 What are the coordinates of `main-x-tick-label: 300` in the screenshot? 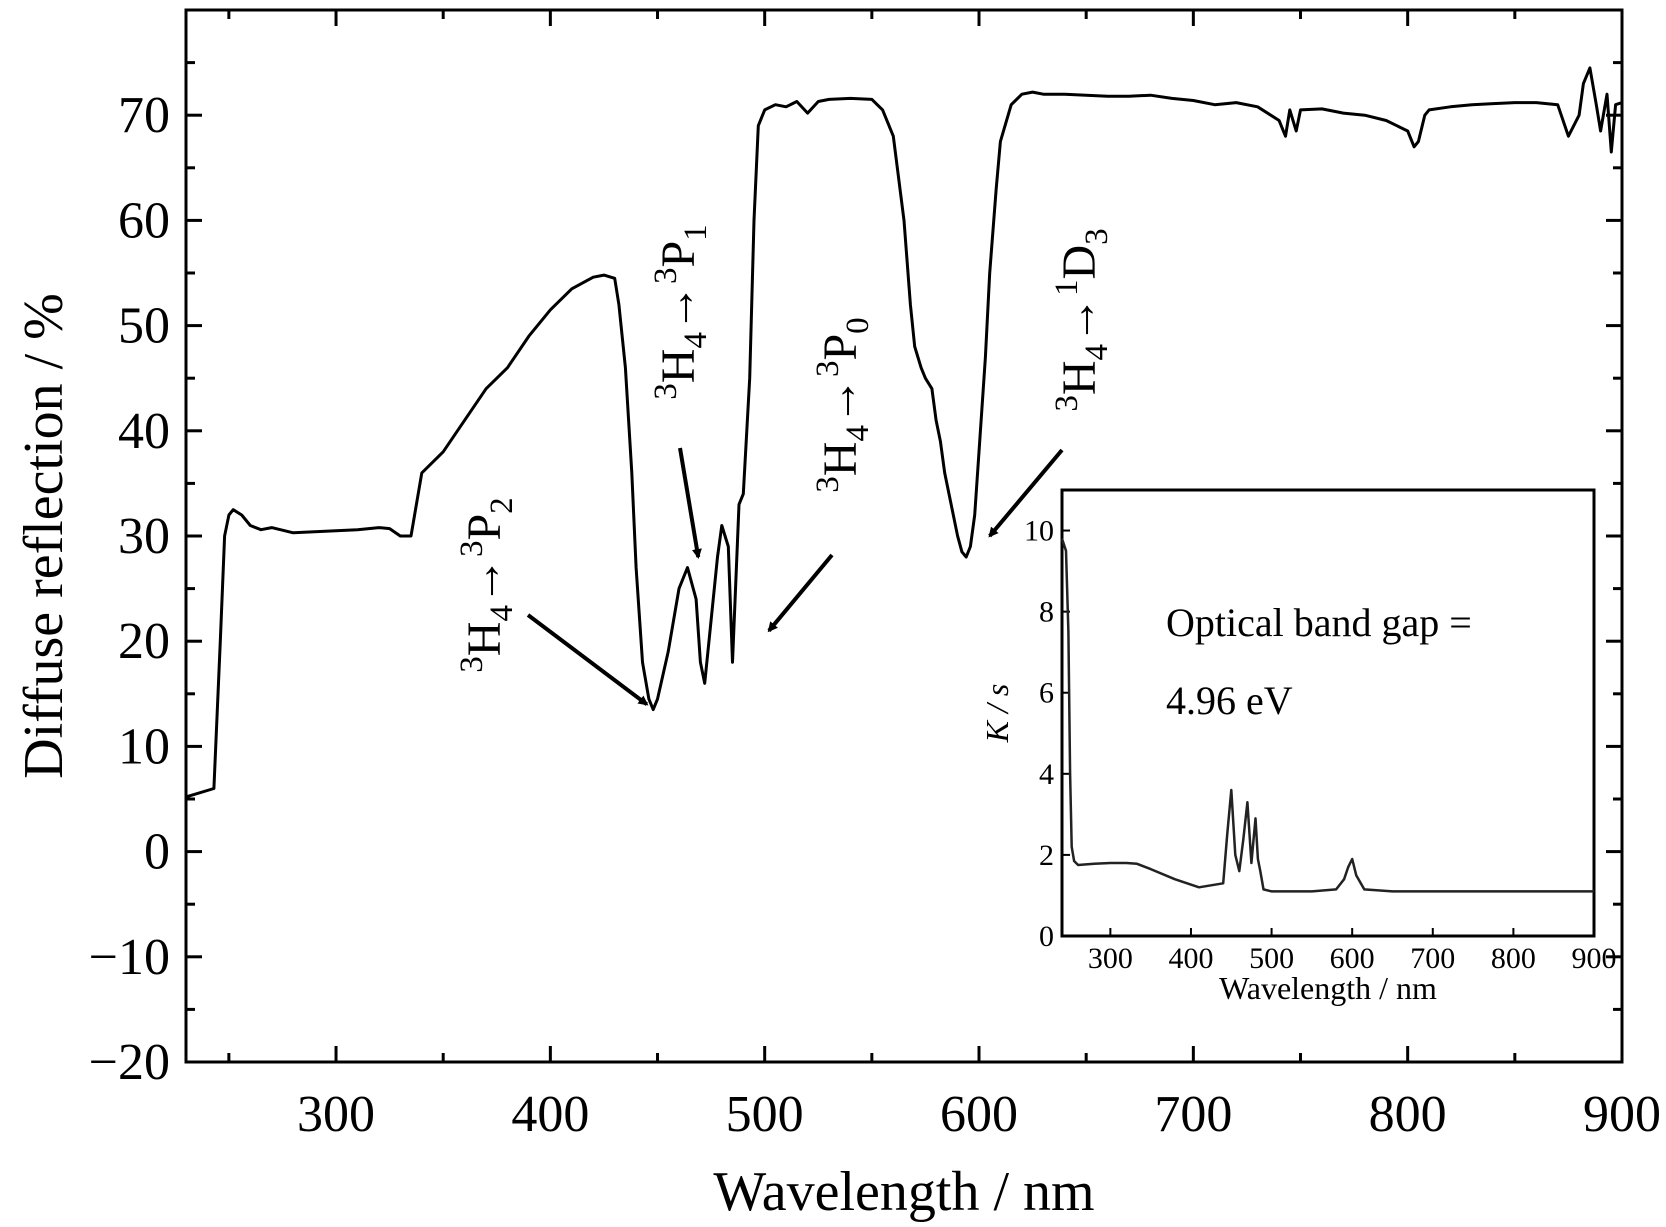 It's located at (336, 1114).